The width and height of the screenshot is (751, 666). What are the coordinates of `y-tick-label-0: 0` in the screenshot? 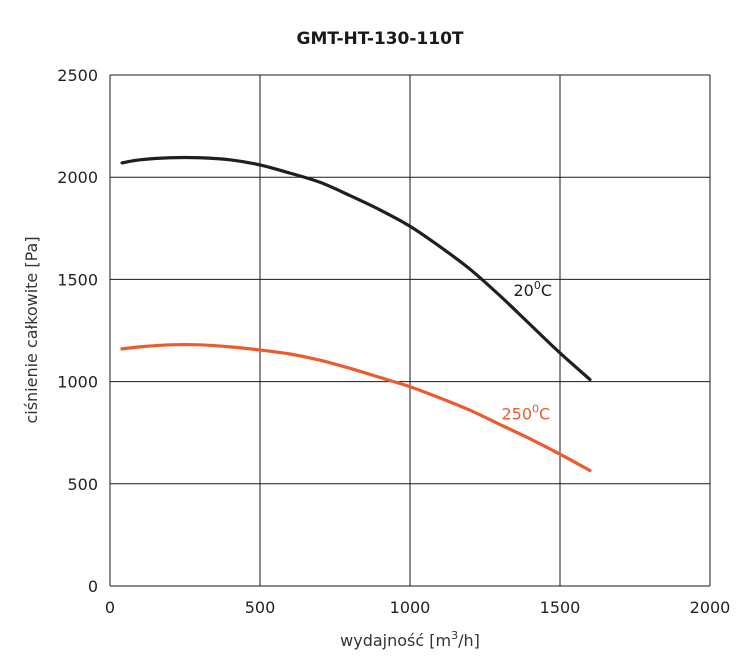 It's located at (93, 586).